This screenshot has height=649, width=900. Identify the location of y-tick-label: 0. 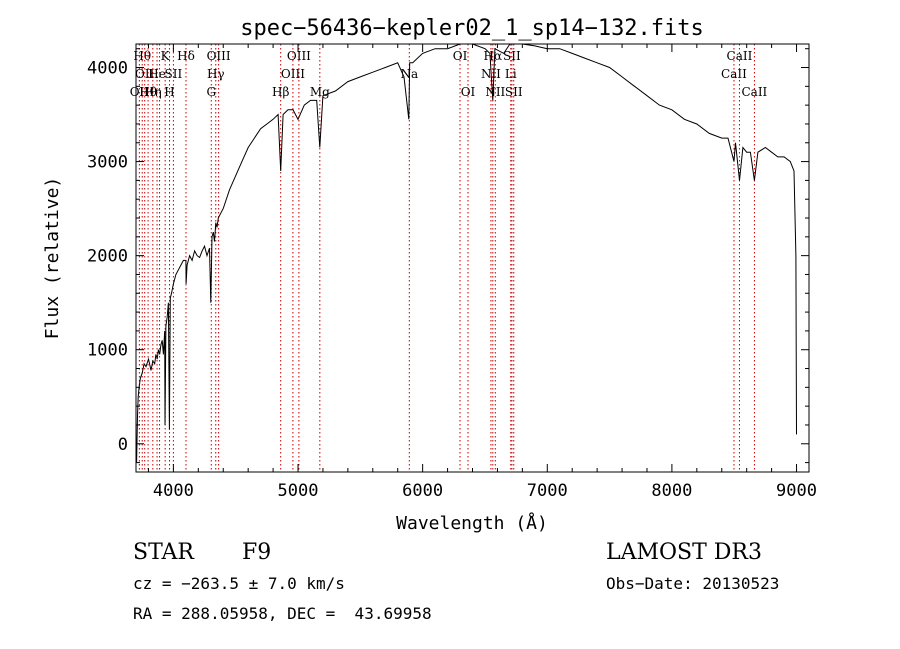
(123, 445).